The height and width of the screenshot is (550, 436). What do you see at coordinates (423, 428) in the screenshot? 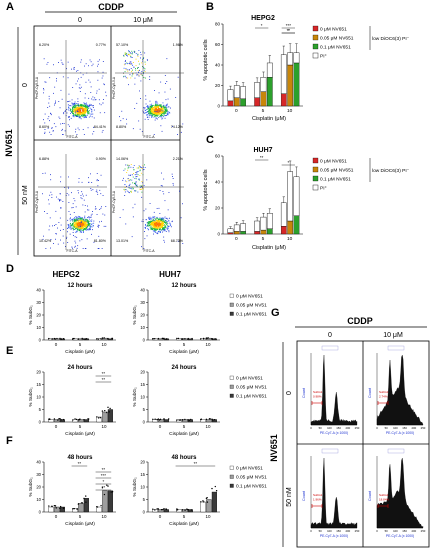
I see `histogram-x-tick-label: 250` at bounding box center [423, 428].